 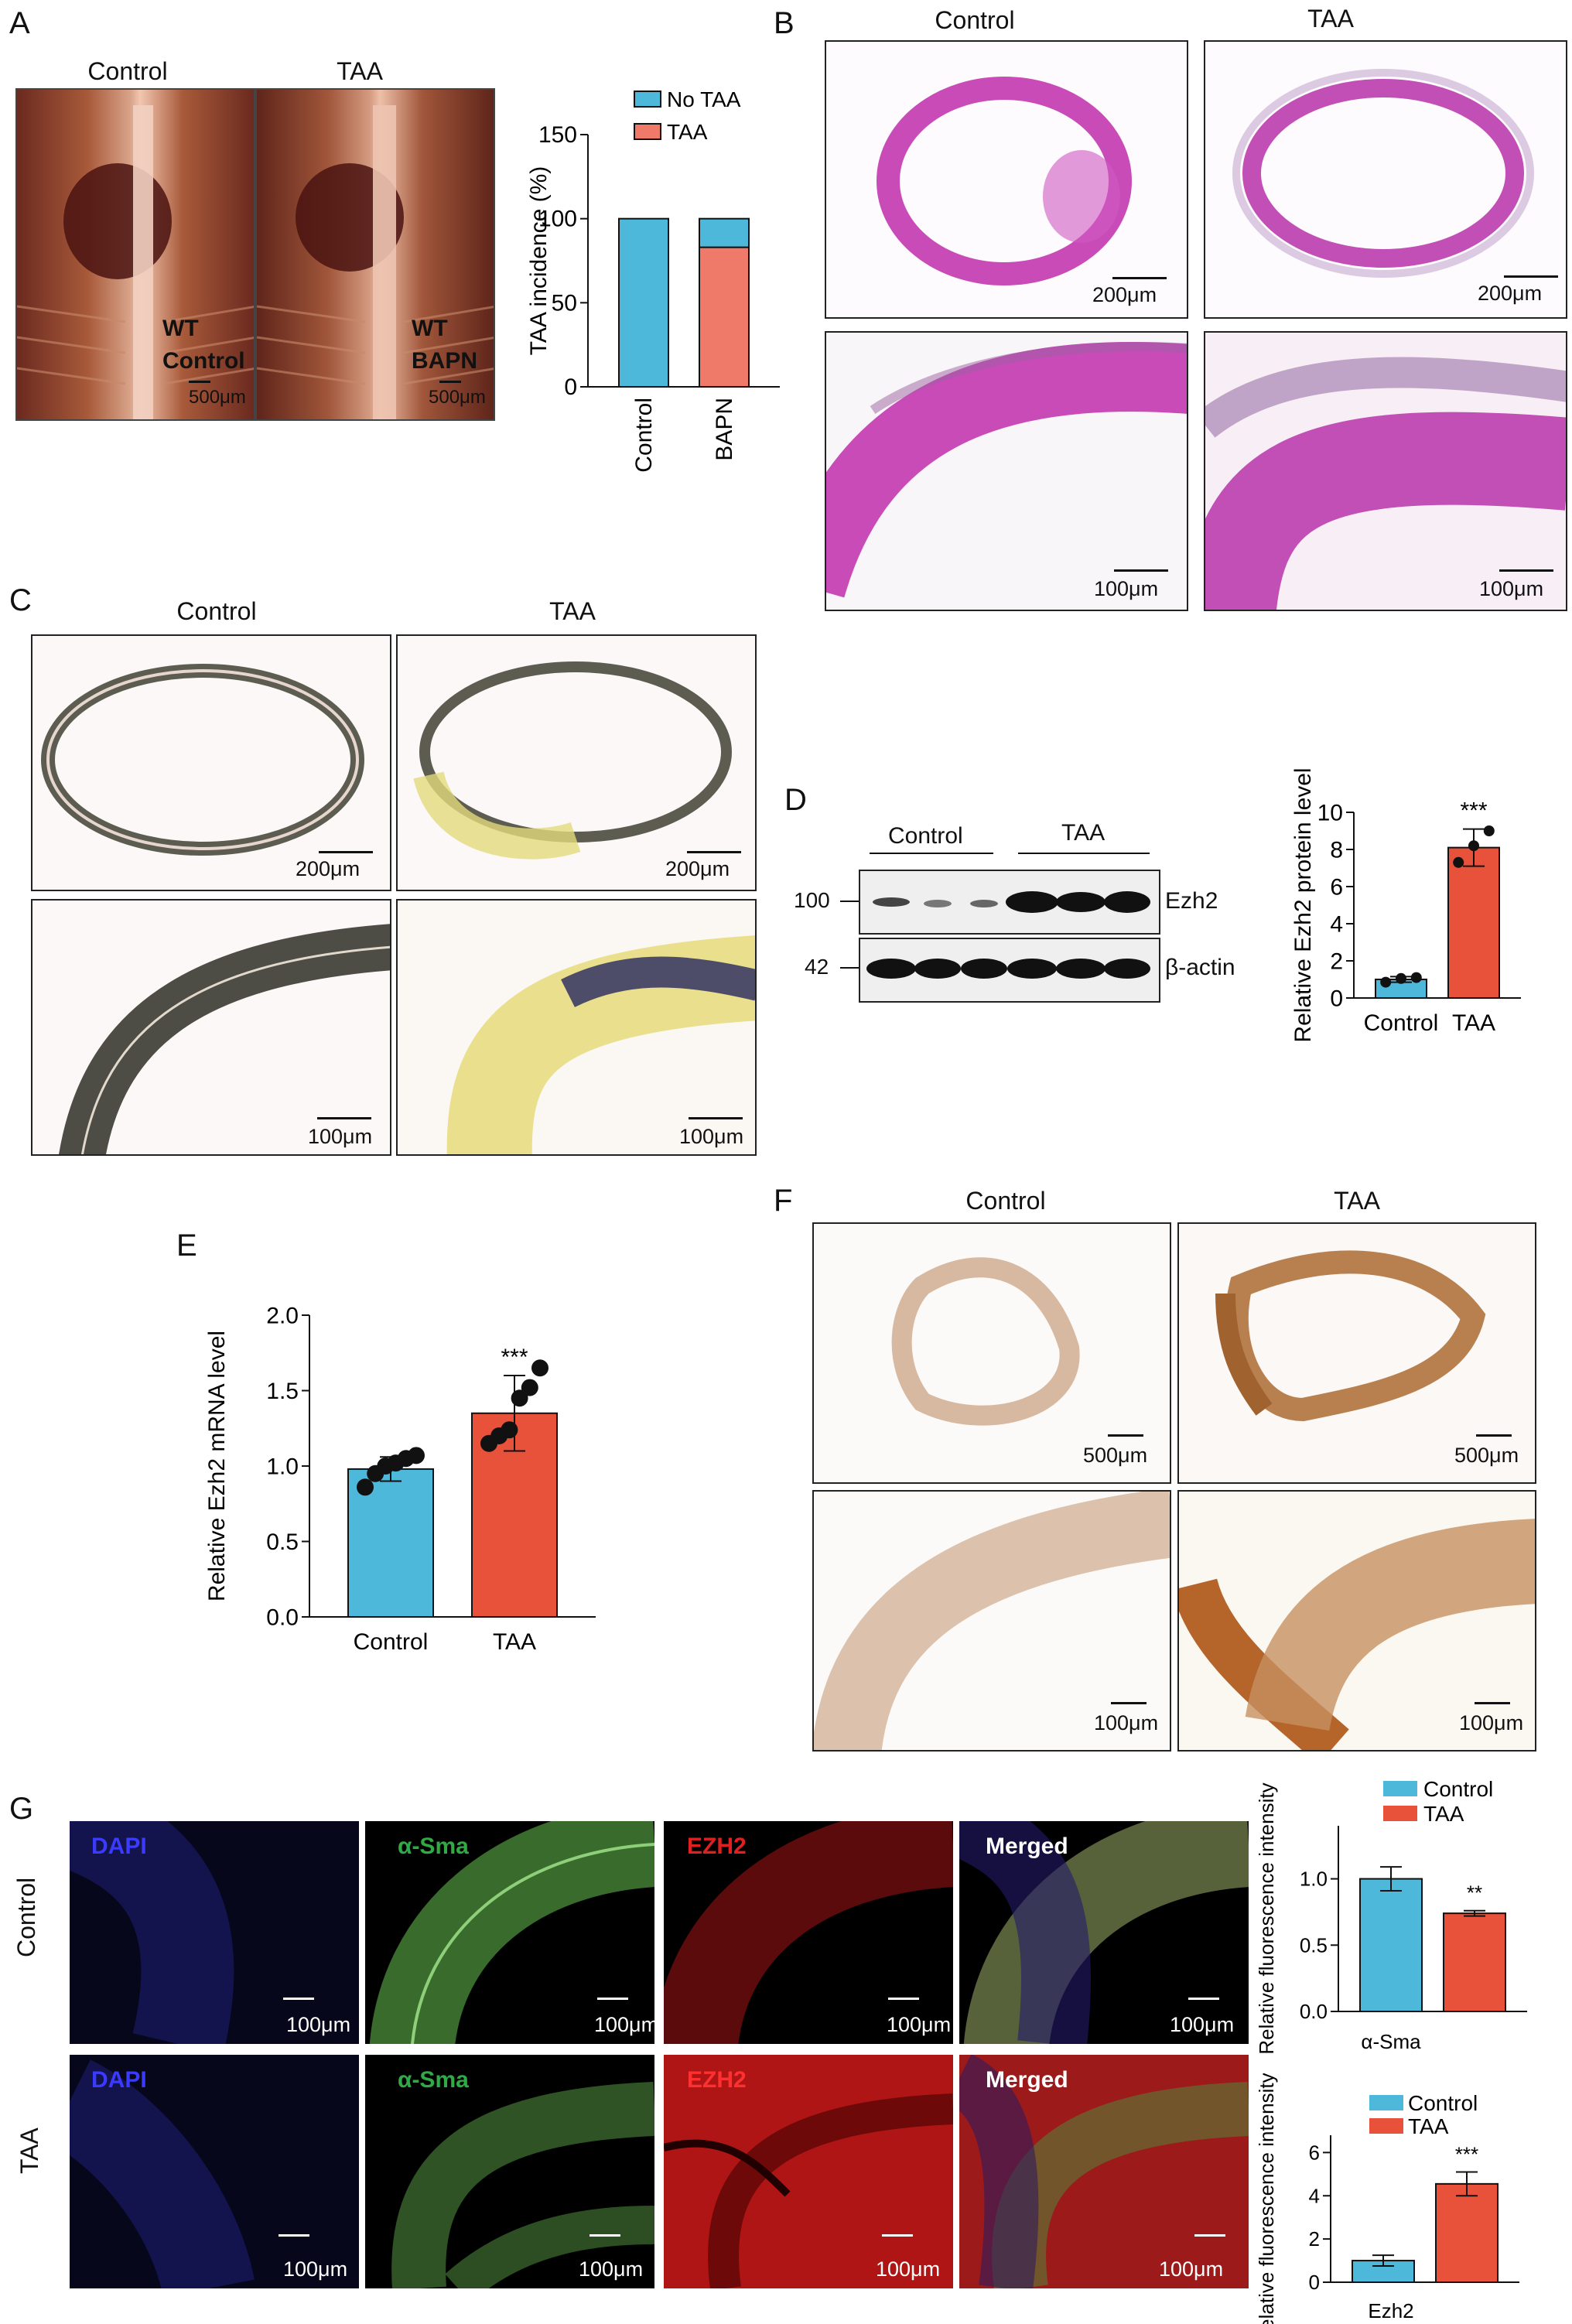 What do you see at coordinates (1191, 2269) in the screenshot?
I see `panel-g-scale-8: 100μm` at bounding box center [1191, 2269].